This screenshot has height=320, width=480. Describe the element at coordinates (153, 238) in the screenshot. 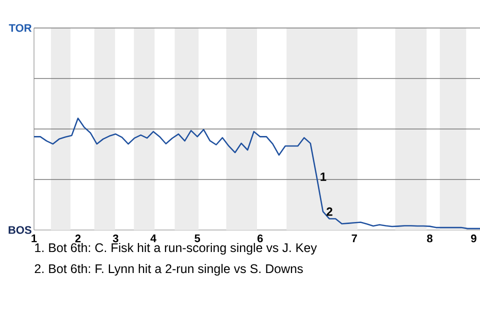

I see `x-tick-label: 4` at that location.